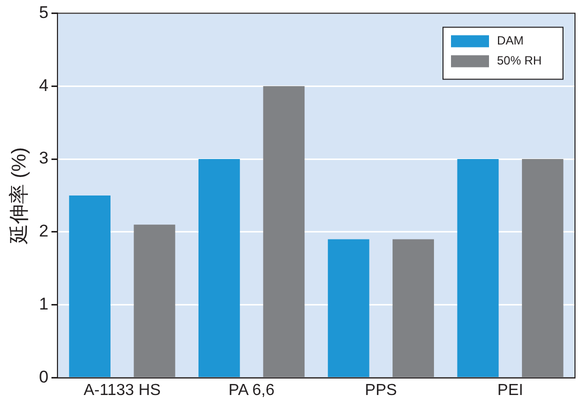 The height and width of the screenshot is (403, 579). Describe the element at coordinates (19, 196) in the screenshot. I see `y-axis-title: 延伸率 (%)` at that location.